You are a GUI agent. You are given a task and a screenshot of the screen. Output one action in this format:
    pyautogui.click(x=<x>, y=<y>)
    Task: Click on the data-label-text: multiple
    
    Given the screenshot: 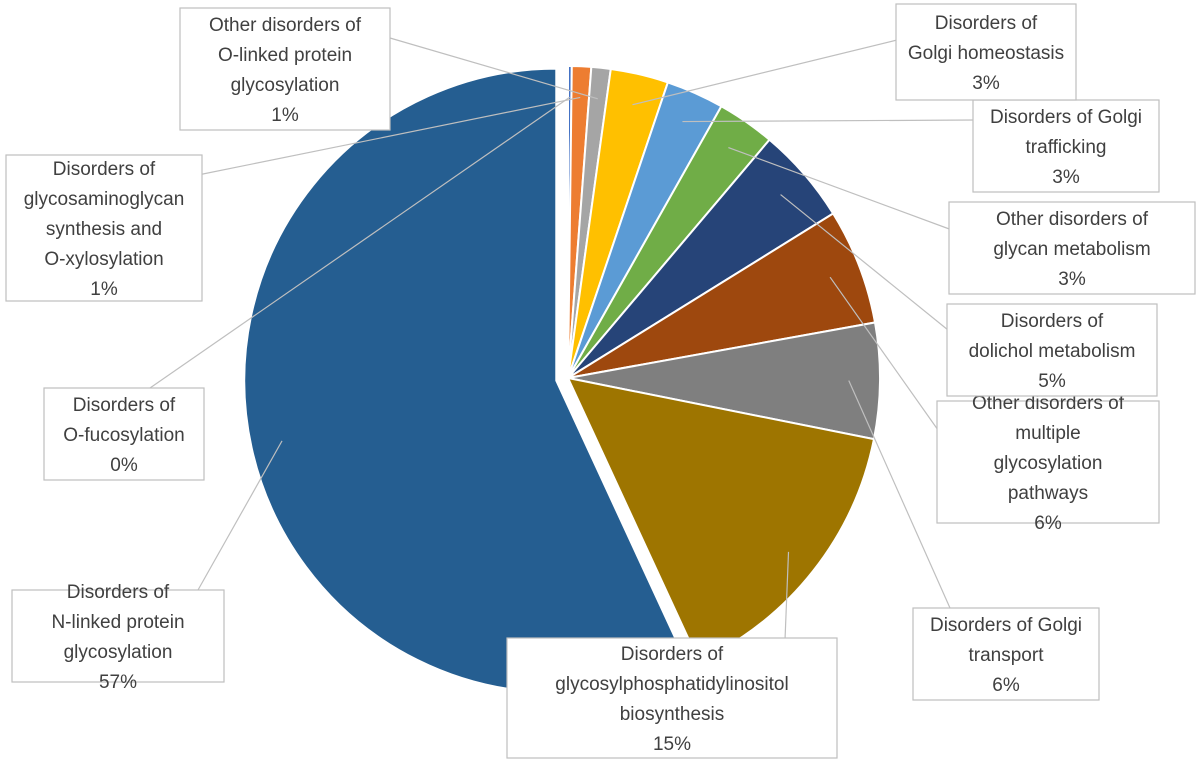 What is the action you would take?
    pyautogui.click(x=1047, y=433)
    